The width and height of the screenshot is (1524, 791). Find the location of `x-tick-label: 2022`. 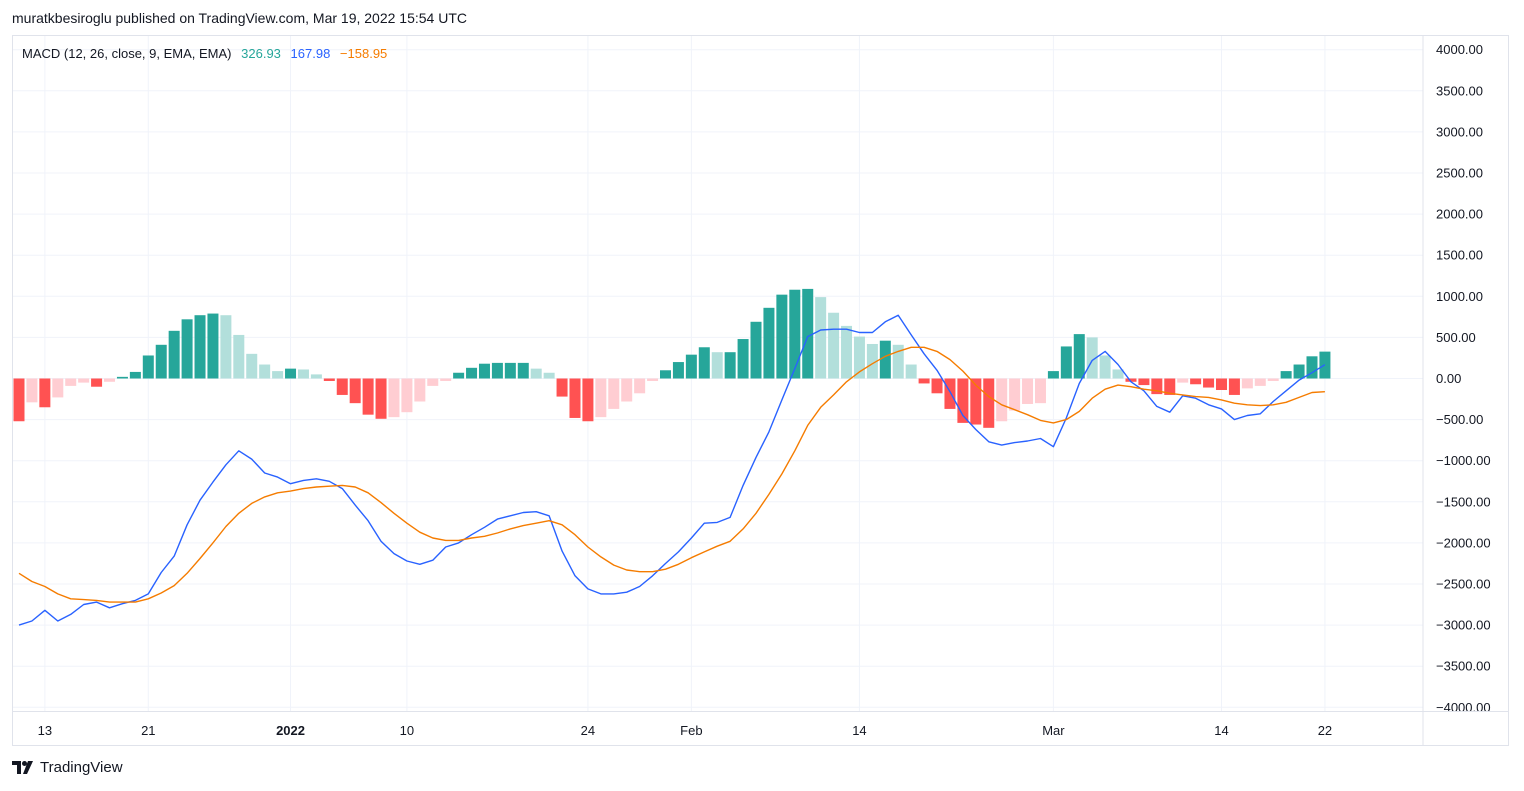

x-tick-label: 2022 is located at coordinates (290, 730).